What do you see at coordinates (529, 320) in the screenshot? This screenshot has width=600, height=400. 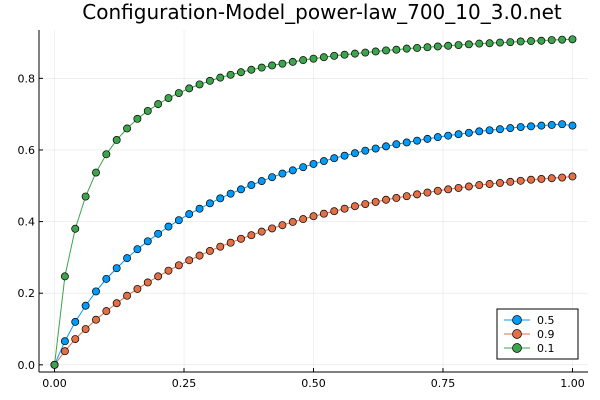 I see `legend-item-0.5: 0.5` at bounding box center [529, 320].